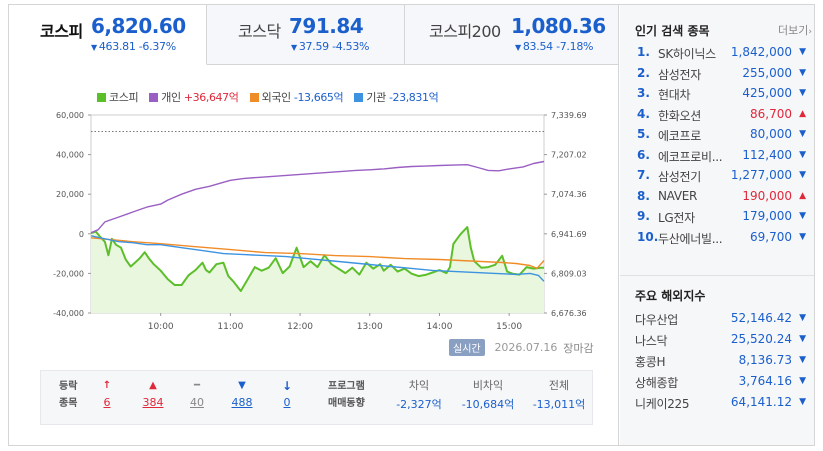  Describe the element at coordinates (648, 236) in the screenshot. I see `rank-number: 10.` at that location.